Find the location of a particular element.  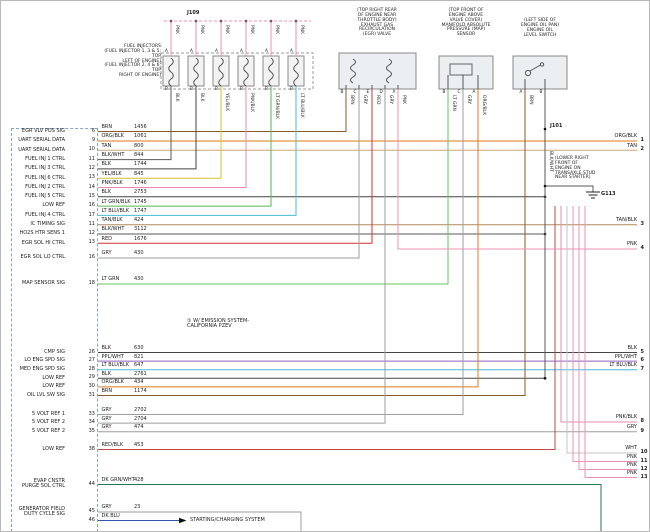

pcm-pin-number: 6 is located at coordinates (93, 130).